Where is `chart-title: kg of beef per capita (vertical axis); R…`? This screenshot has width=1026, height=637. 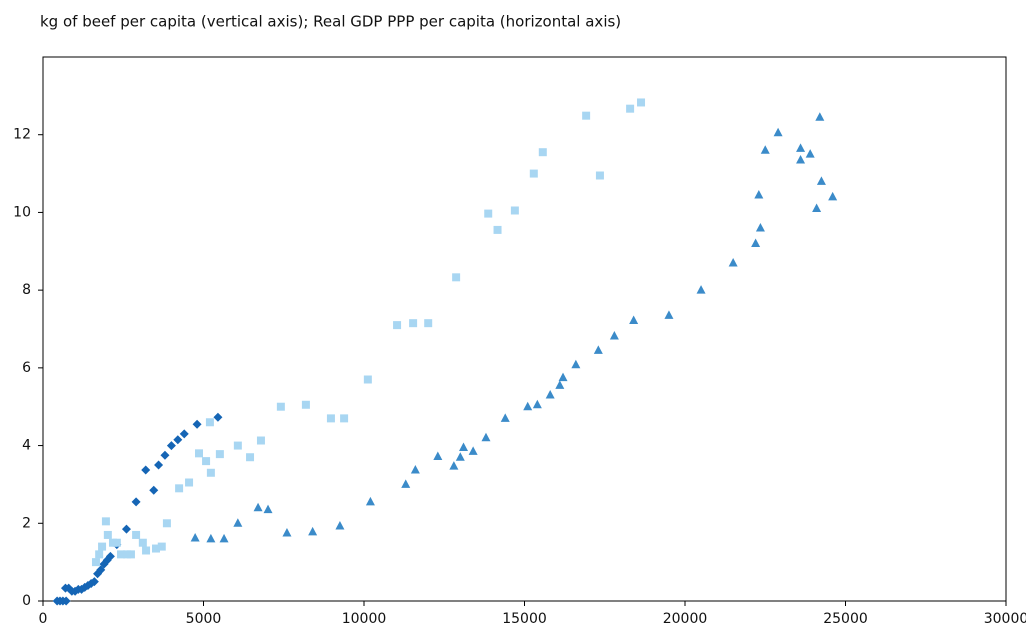
chart-title: kg of beef per capita (vertical axis); R… is located at coordinates (330, 22).